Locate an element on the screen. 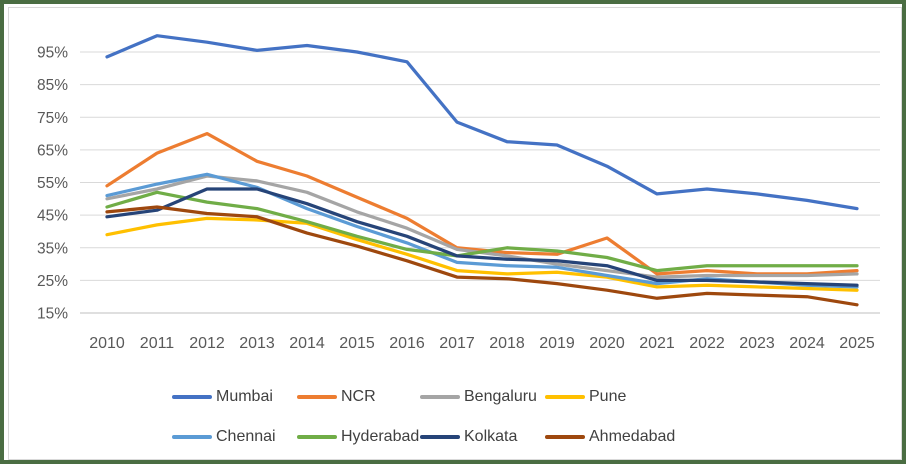 The height and width of the screenshot is (464, 906). y-tick-label-75: 75% is located at coordinates (52, 118).